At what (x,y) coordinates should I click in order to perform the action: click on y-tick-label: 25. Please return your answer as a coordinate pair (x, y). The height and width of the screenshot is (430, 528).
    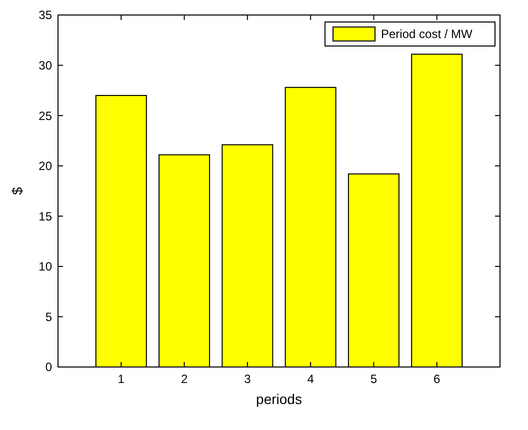
    Looking at the image, I should click on (45, 115).